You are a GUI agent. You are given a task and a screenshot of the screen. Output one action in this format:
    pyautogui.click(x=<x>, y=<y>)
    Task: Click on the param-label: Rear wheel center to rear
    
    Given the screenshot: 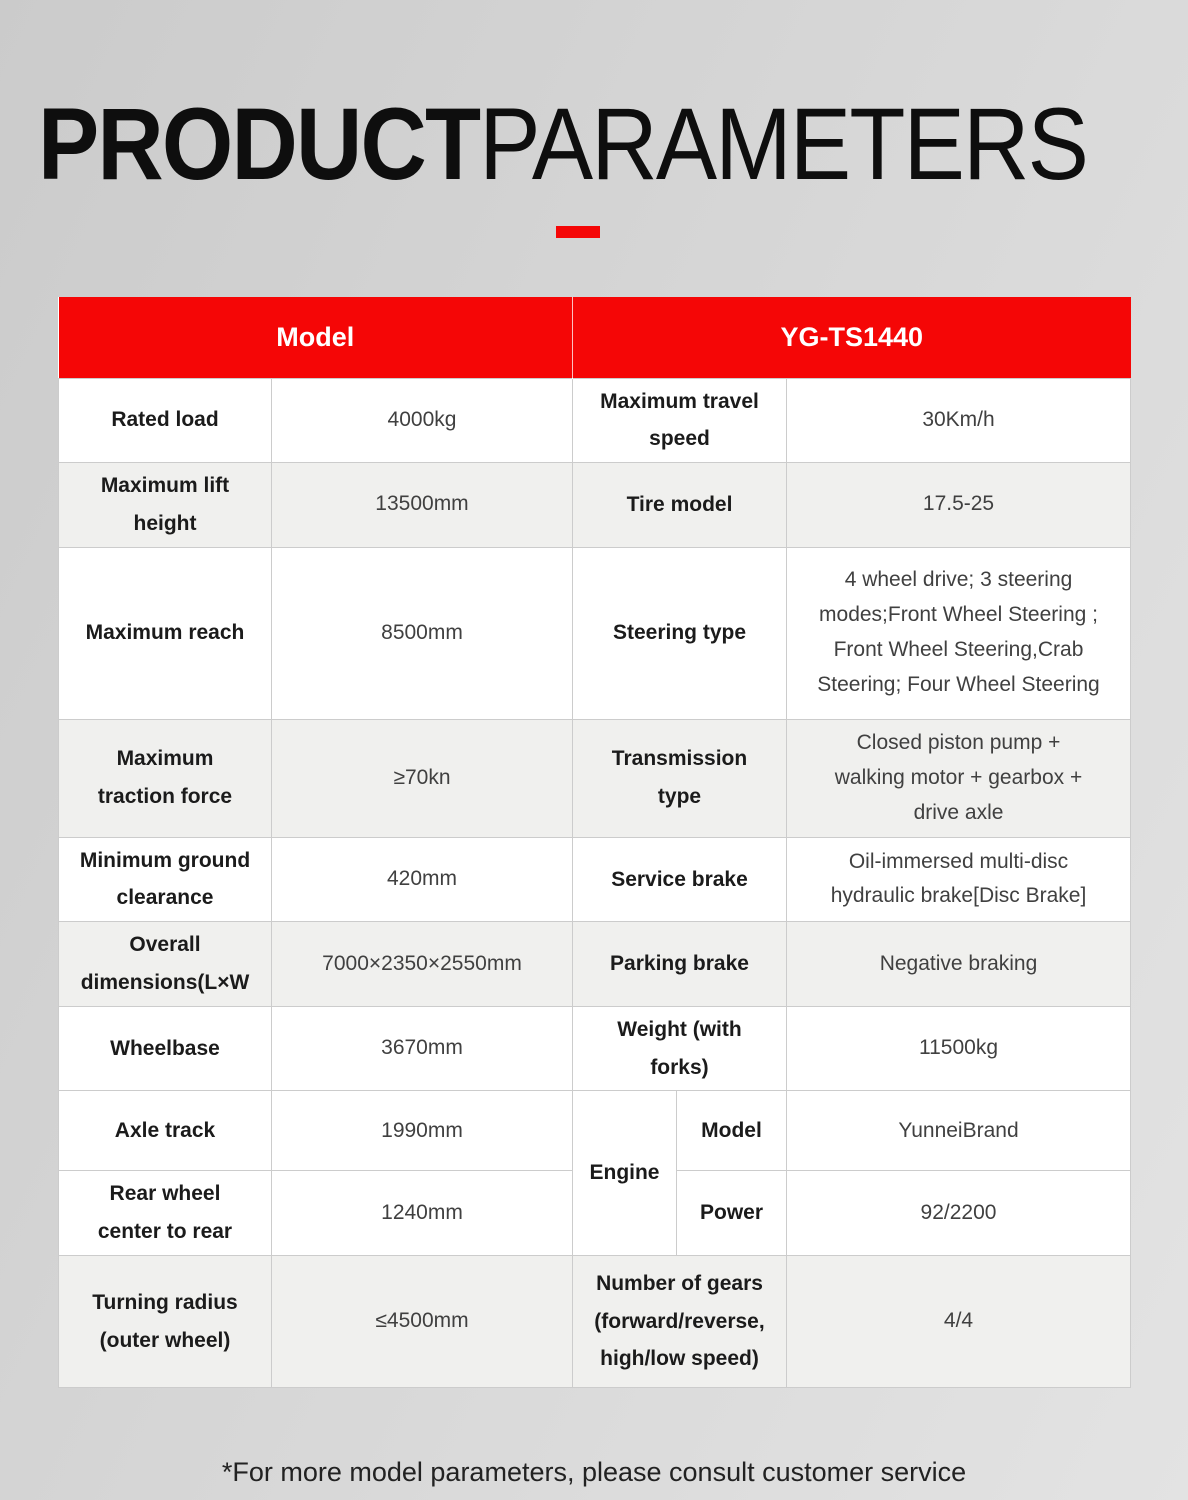 What is the action you would take?
    pyautogui.click(x=165, y=1213)
    